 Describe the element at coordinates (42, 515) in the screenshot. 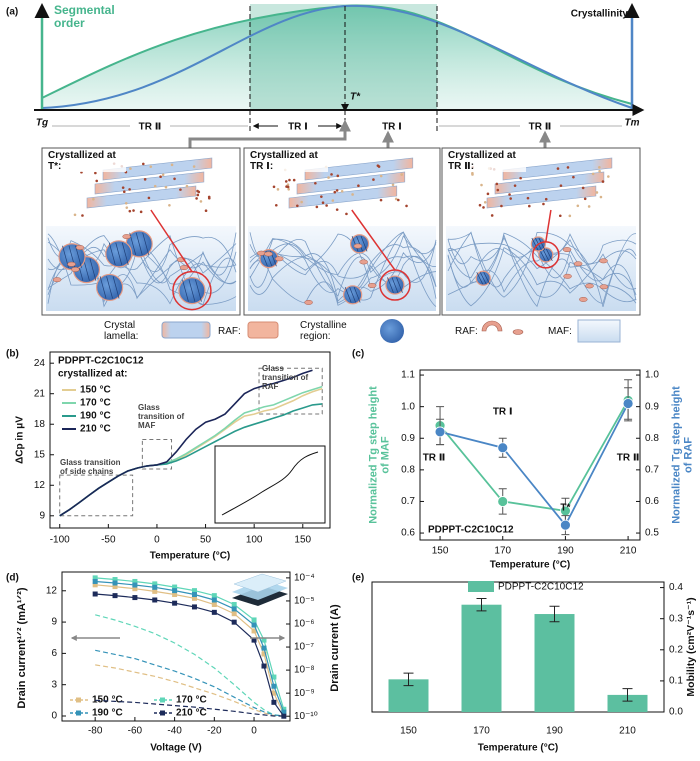

I see `y-tick-label: 9` at that location.